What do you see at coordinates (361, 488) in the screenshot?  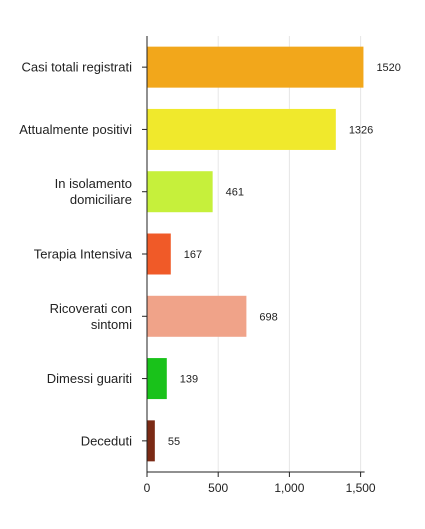 I see `x-tick-label: 1,500` at bounding box center [361, 488].